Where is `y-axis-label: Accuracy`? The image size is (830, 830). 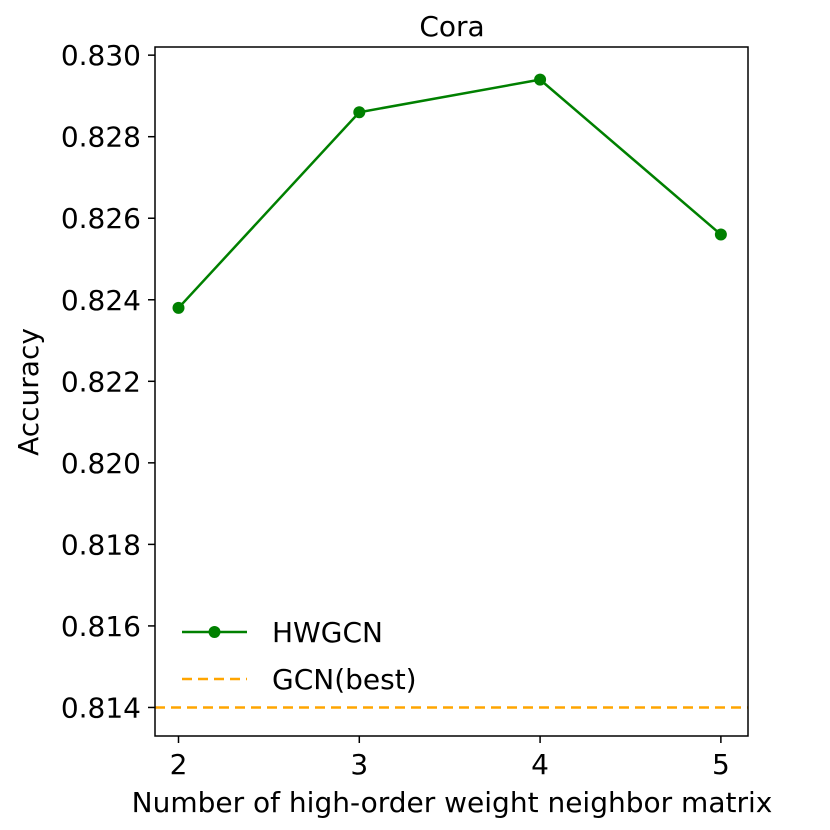 y-axis-label: Accuracy is located at coordinates (28, 392).